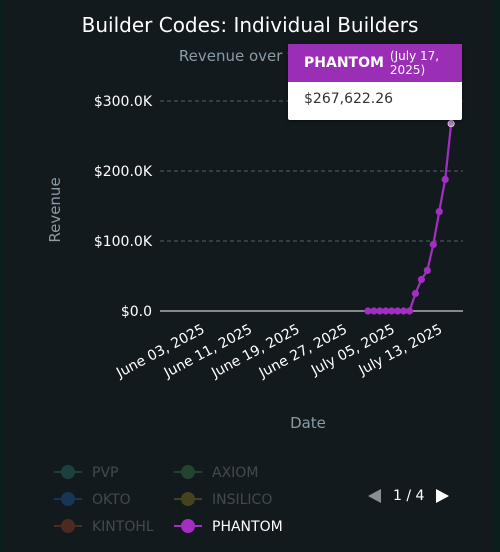  What do you see at coordinates (55, 209) in the screenshot?
I see `y-axis-label: Revenue` at bounding box center [55, 209].